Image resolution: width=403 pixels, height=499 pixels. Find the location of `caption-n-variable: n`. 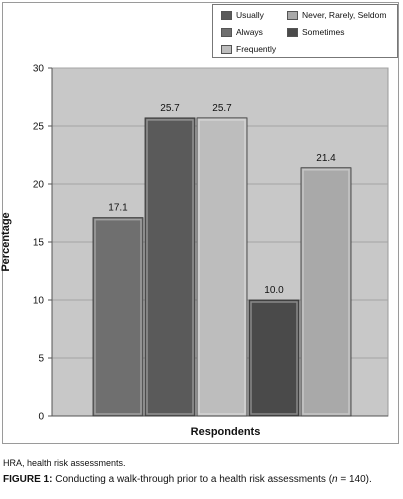

caption-n-variable: n is located at coordinates (335, 479).